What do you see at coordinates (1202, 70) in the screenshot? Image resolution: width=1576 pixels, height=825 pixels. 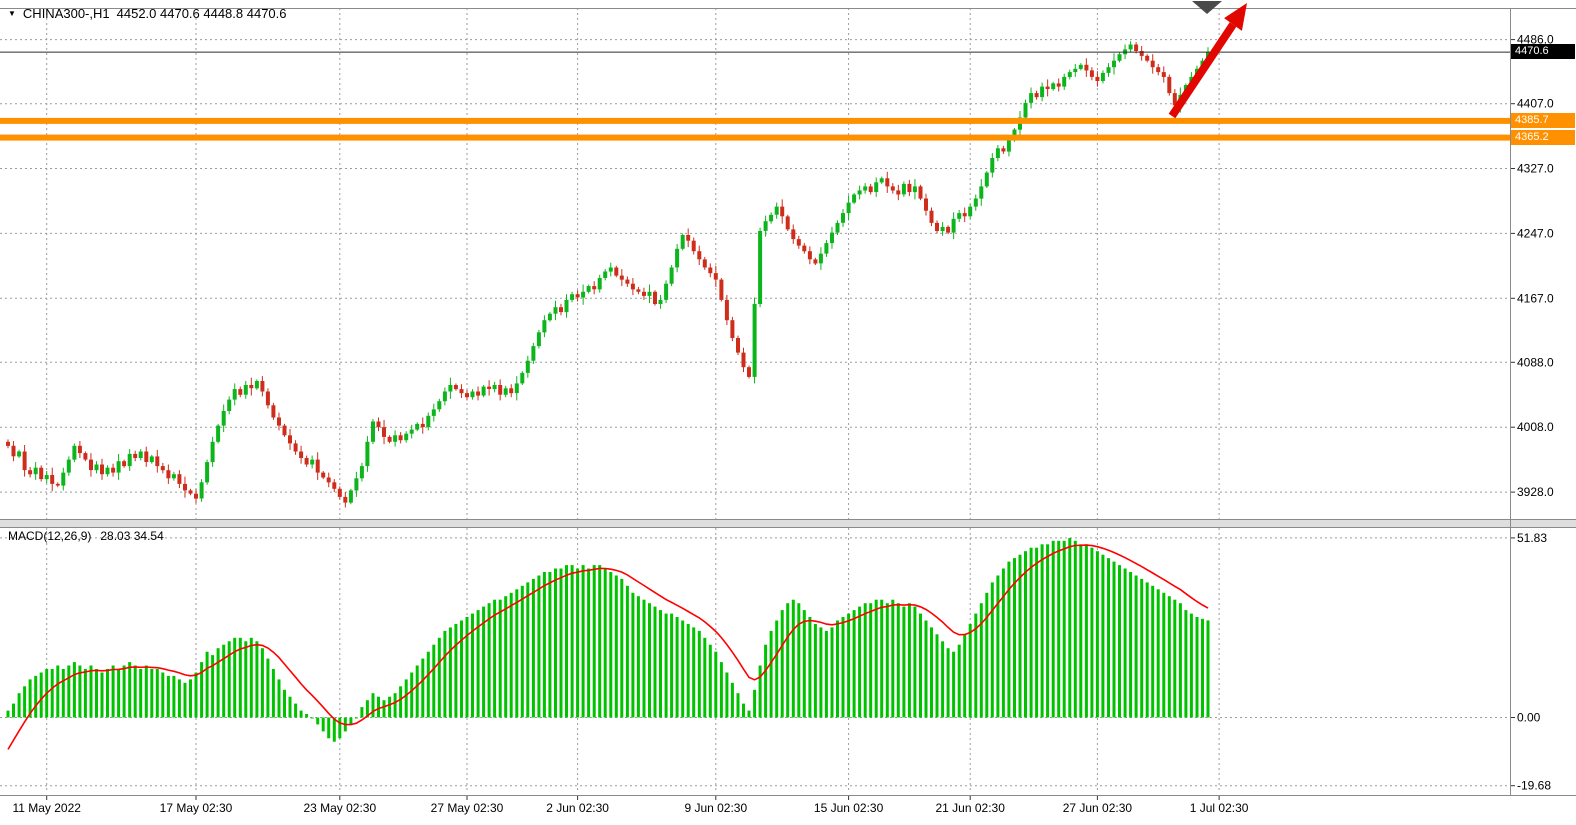 I see `trend-arrow` at bounding box center [1202, 70].